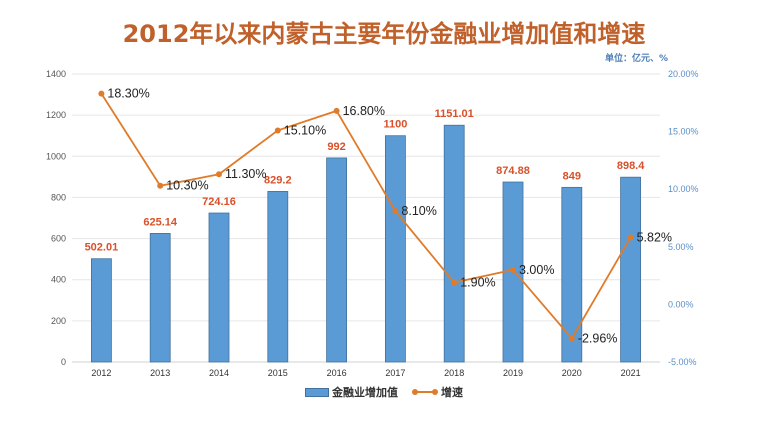  Describe the element at coordinates (683, 189) in the screenshot. I see `right-tick-label: 10.00%` at that location.